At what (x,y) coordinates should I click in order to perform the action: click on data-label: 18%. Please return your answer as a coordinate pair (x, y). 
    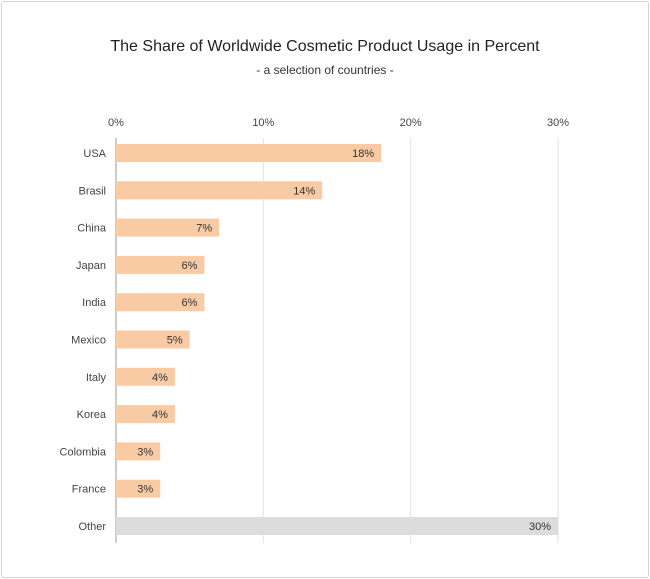
    Looking at the image, I should click on (363, 154).